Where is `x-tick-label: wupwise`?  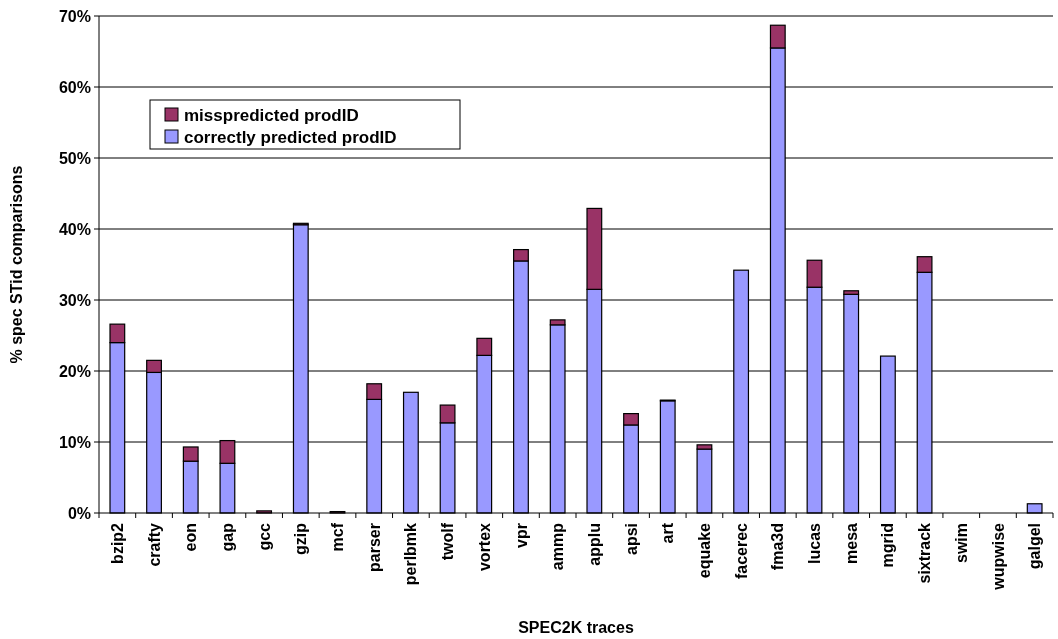
x-tick-label: wupwise is located at coordinates (998, 556).